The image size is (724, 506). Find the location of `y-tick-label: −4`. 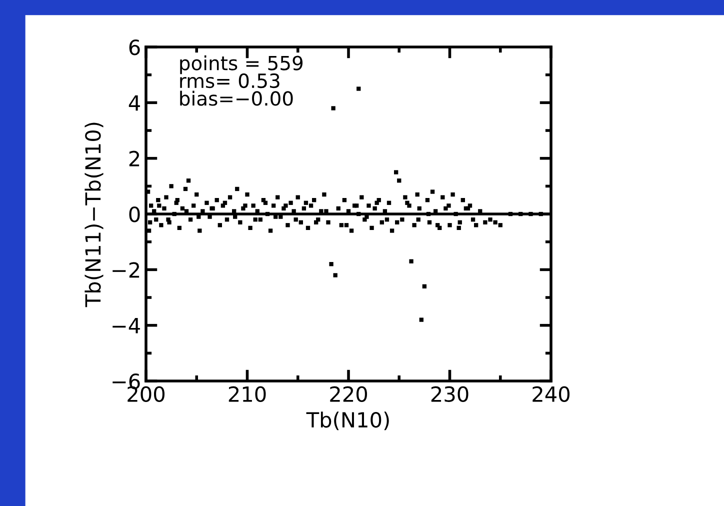

y-tick-label: −4 is located at coordinates (126, 326).